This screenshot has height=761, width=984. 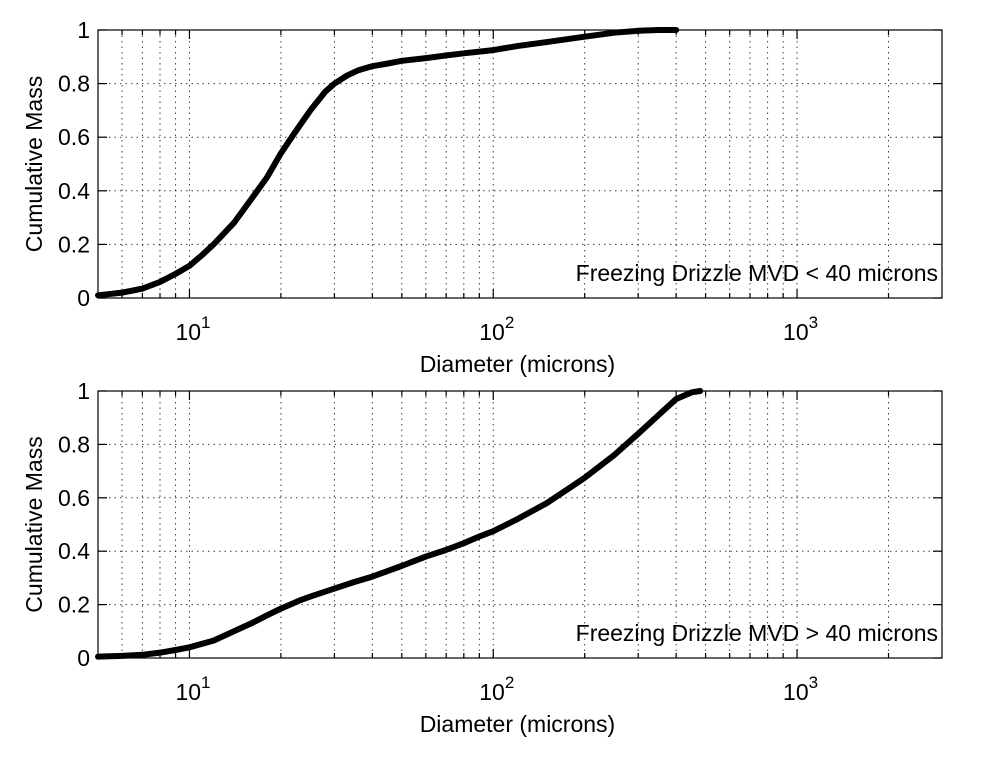 What do you see at coordinates (757, 633) in the screenshot?
I see `annotation-text: Freezing Drizzle MVD > 40 microns` at bounding box center [757, 633].